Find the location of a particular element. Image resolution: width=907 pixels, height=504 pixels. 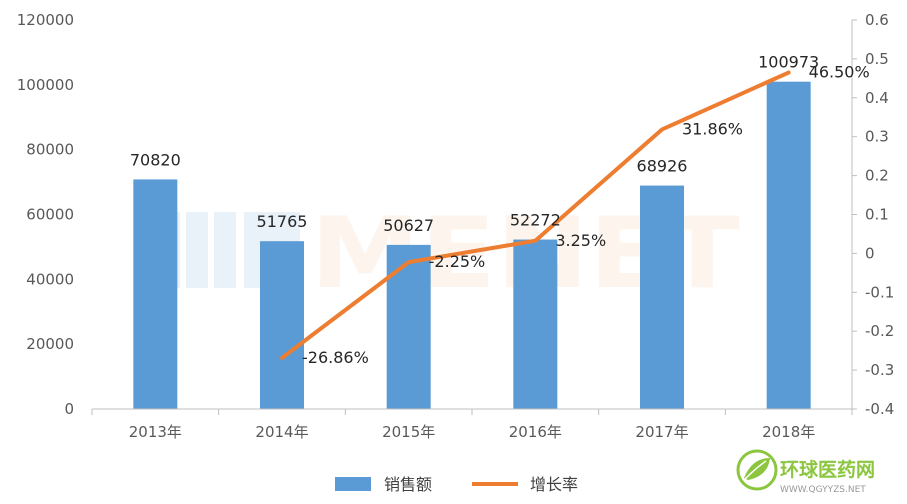

y-right-tick-label: 0.4 is located at coordinates (877, 98).